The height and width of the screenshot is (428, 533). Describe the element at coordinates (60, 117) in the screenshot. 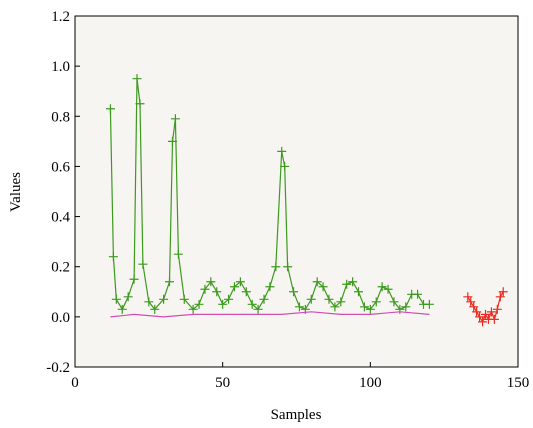

I see `y-tick-label: 0.8` at that location.